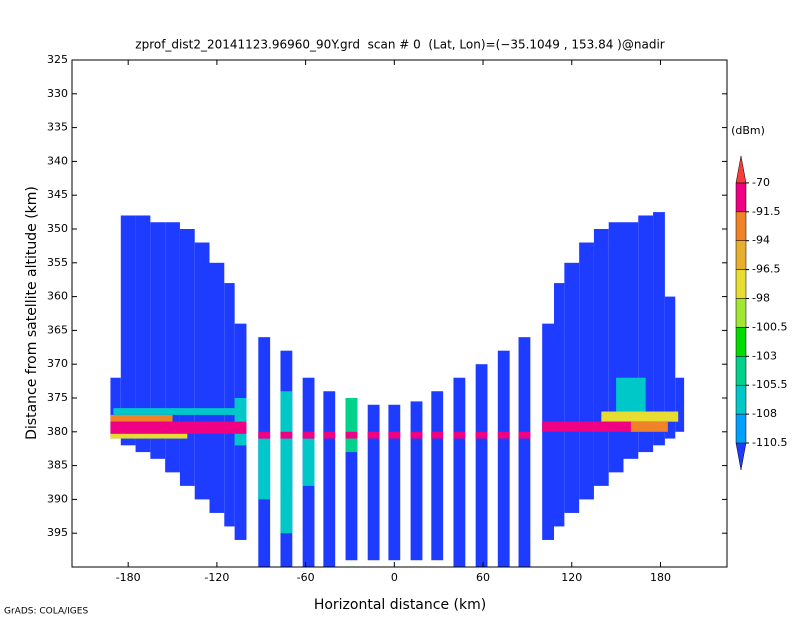 This screenshot has width=800, height=618. What do you see at coordinates (769, 326) in the screenshot?
I see `colorbar-tick-label: -100.5` at bounding box center [769, 326].